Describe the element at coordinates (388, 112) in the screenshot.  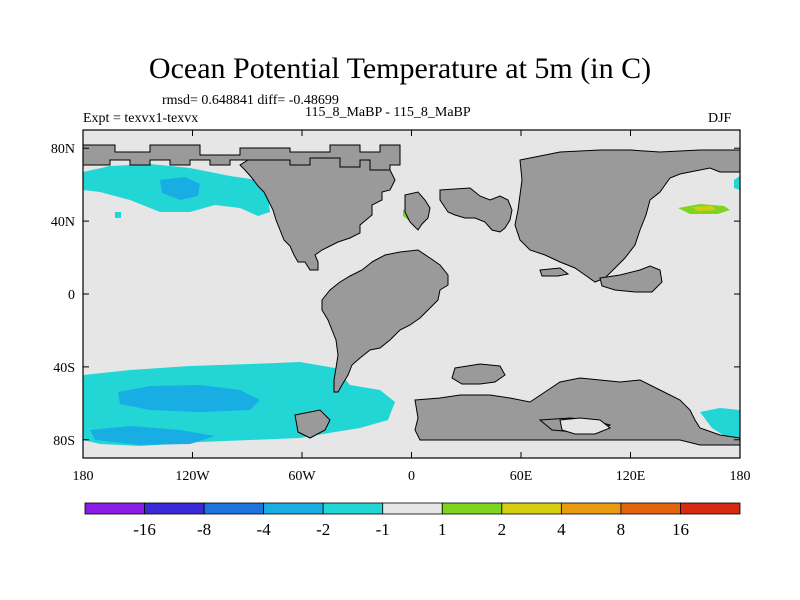
I see `case-label: 115_8_MaBP - 115_8_MaBP` at that location.